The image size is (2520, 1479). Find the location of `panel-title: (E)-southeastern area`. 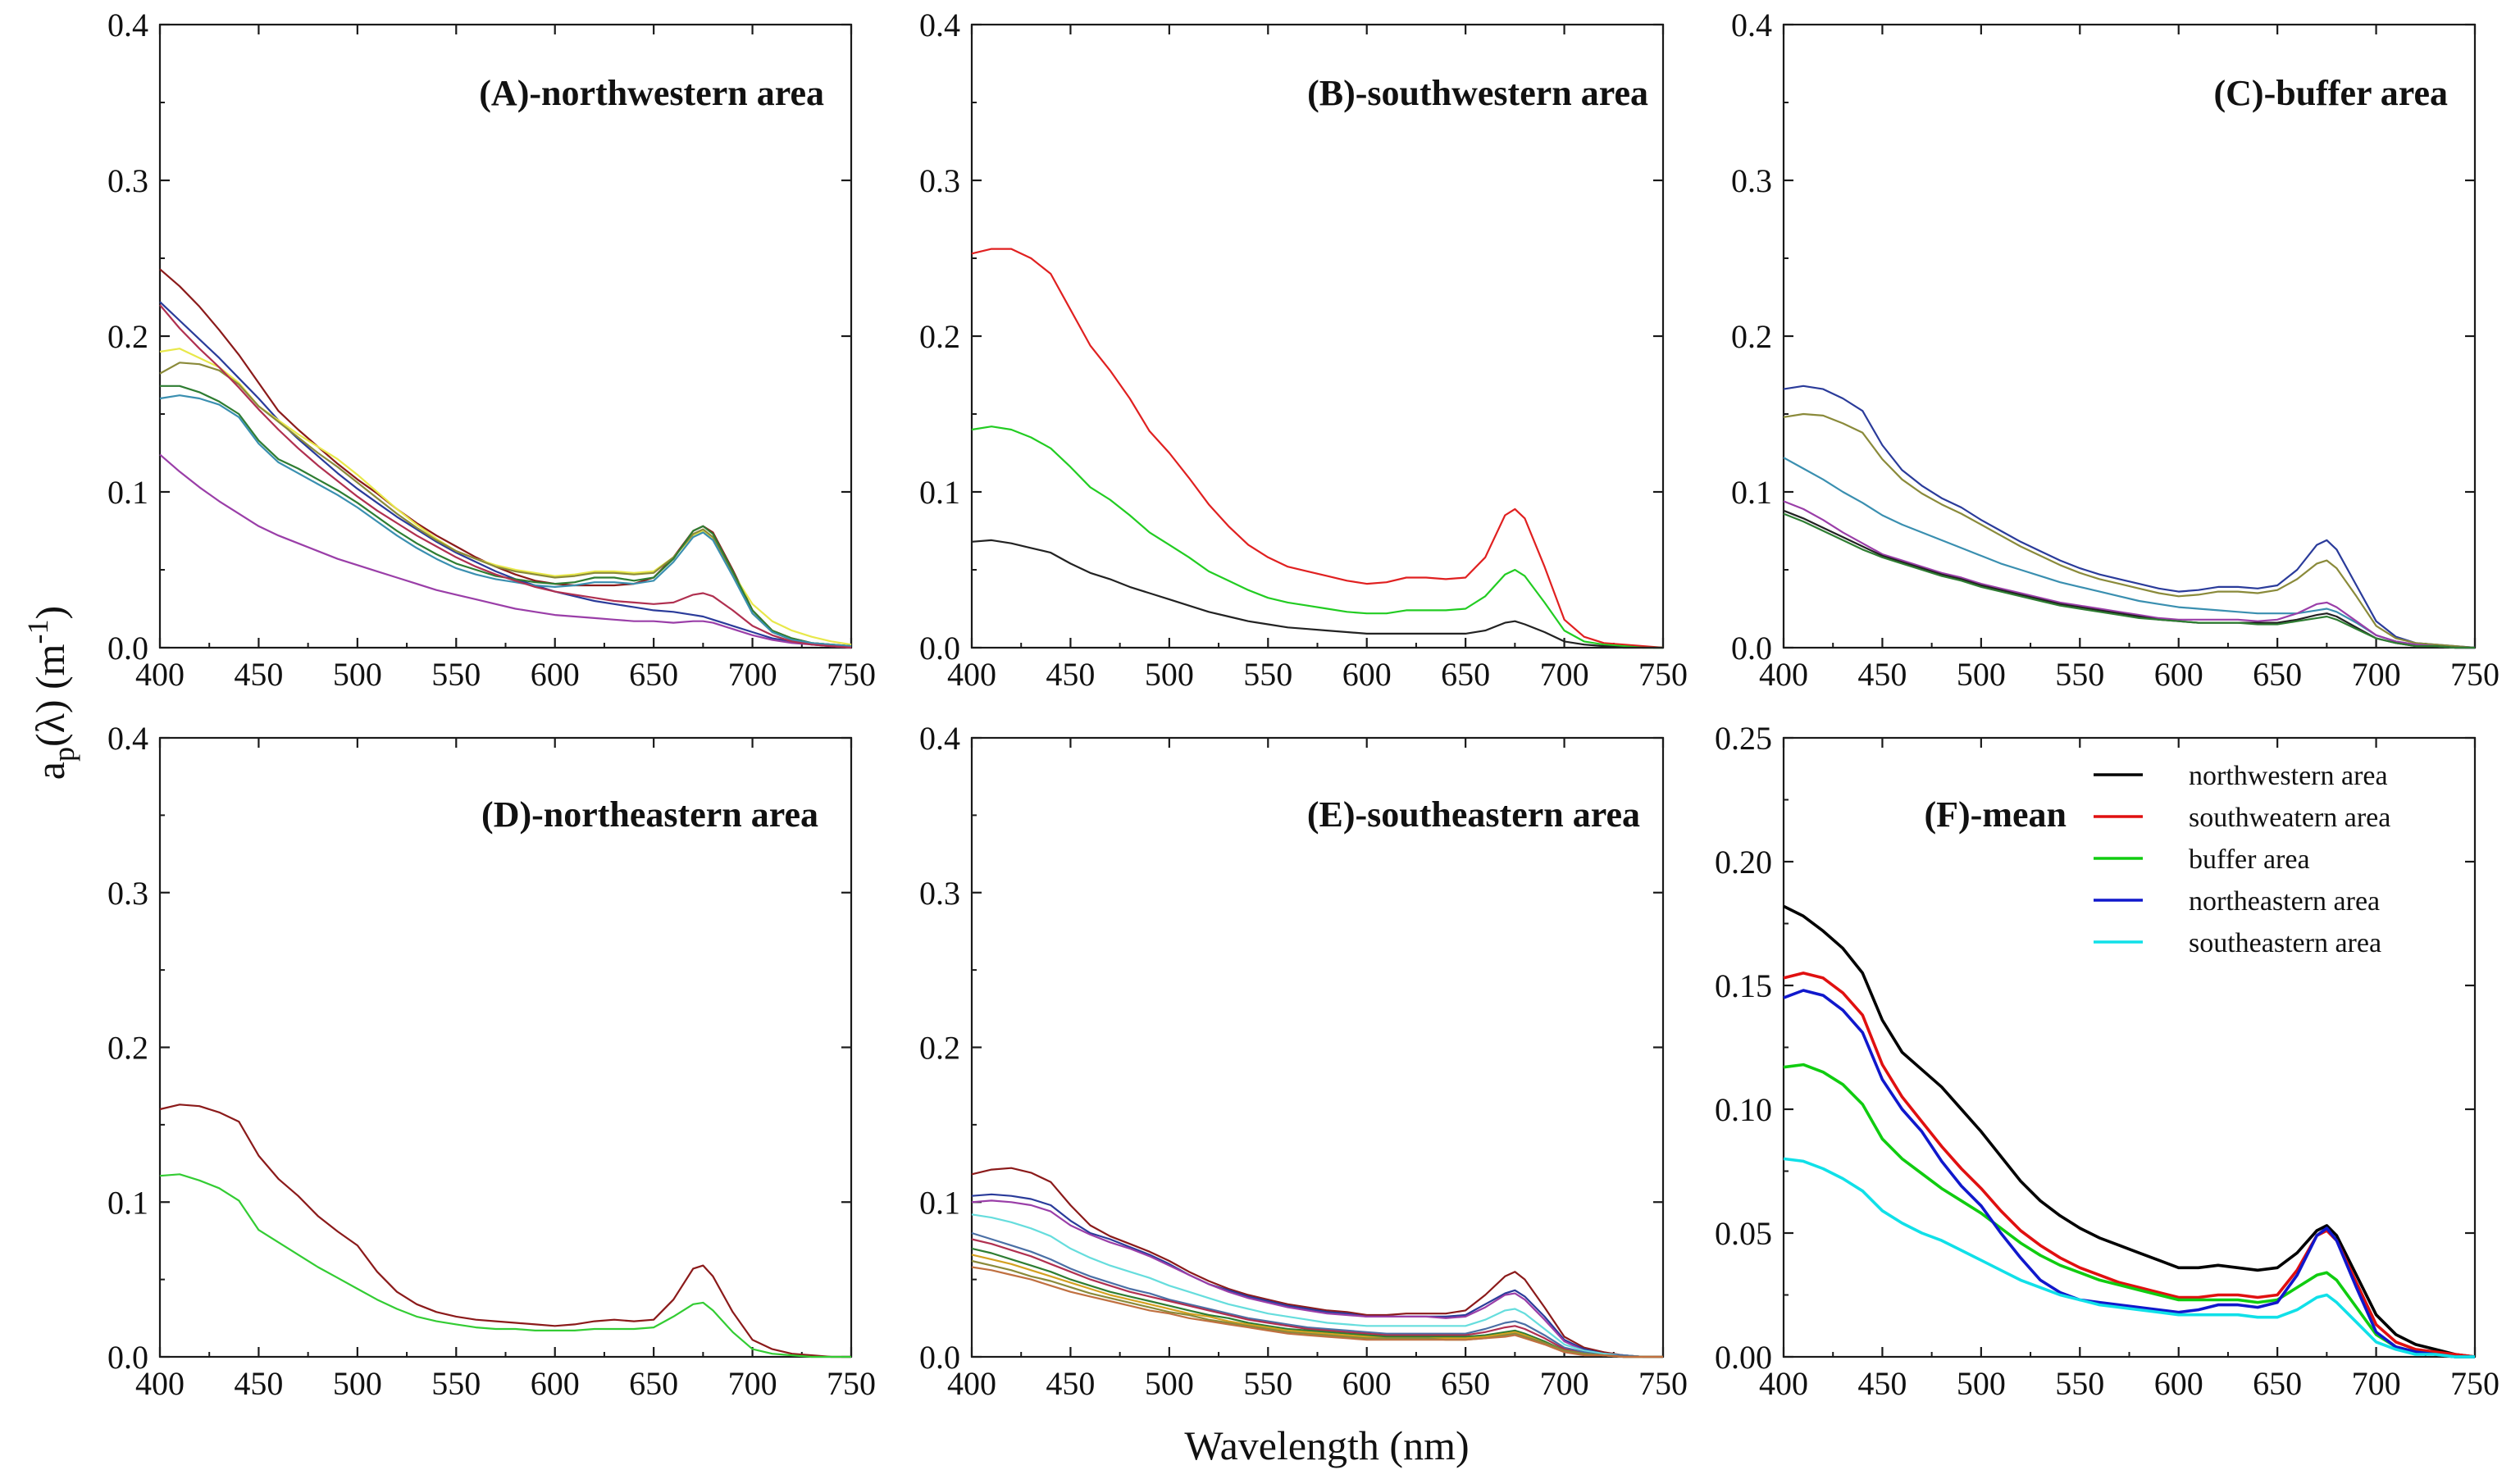

panel-title: (E)-southeastern area is located at coordinates (1473, 814).